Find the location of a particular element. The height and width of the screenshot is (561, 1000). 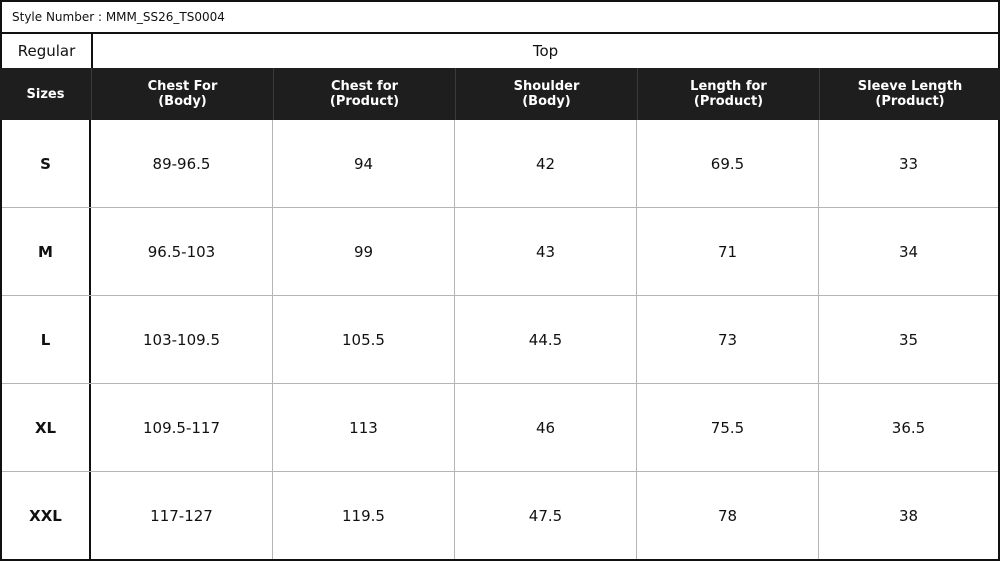

header-chest-body: Chest For (Body) is located at coordinates (182, 94).